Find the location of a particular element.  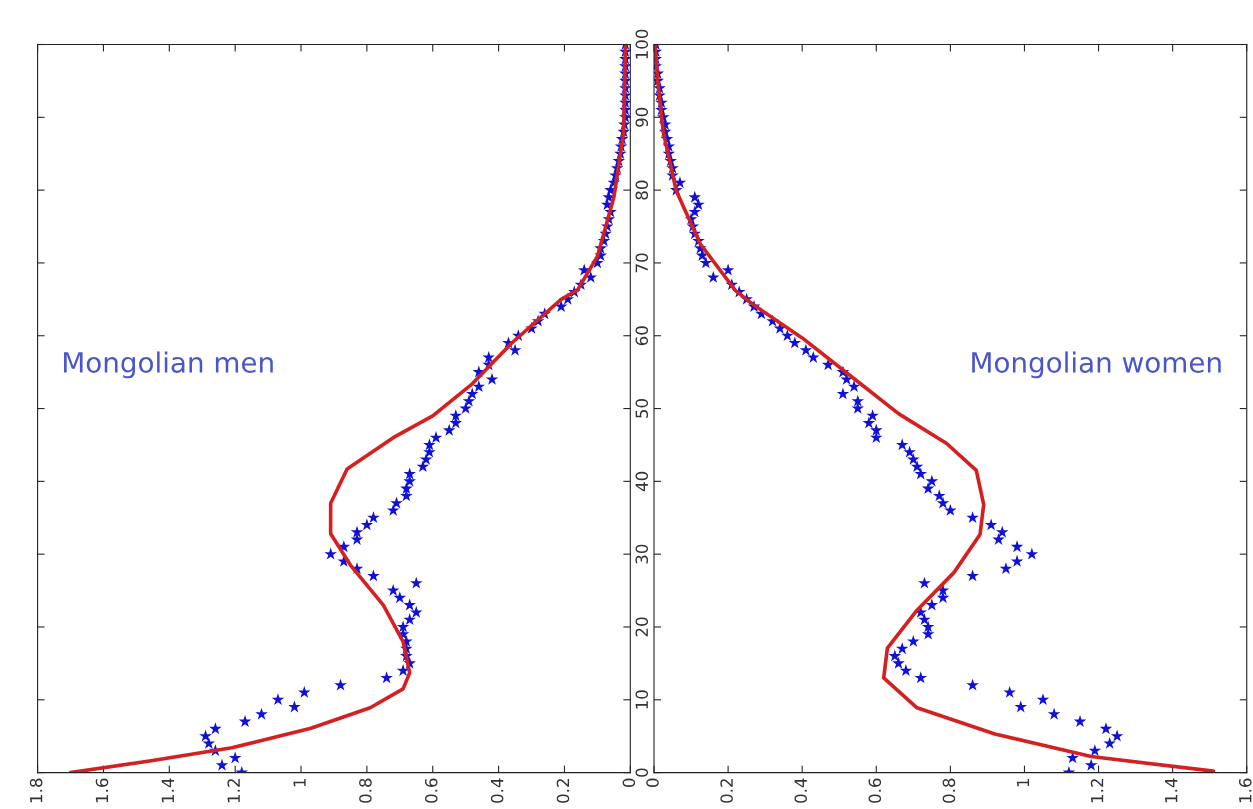

y-tick-label: 10 is located at coordinates (642, 699).